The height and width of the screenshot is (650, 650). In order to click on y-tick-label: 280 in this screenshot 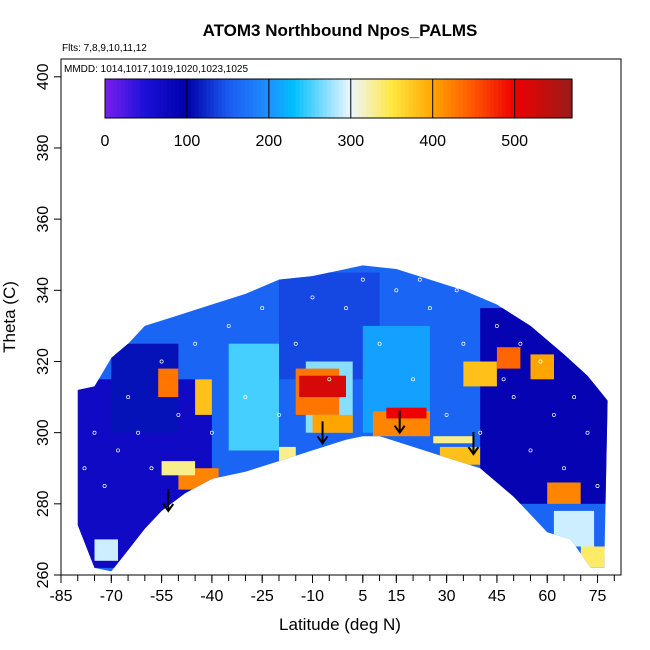, I will do `click(43, 503)`.